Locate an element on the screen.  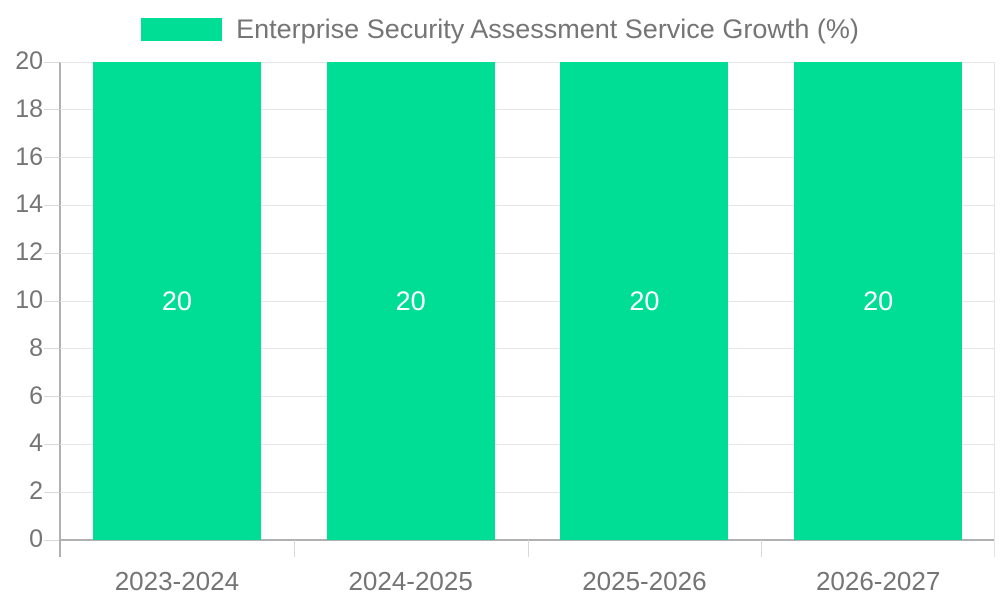
y-axis-tick-label: 6 is located at coordinates (36, 395).